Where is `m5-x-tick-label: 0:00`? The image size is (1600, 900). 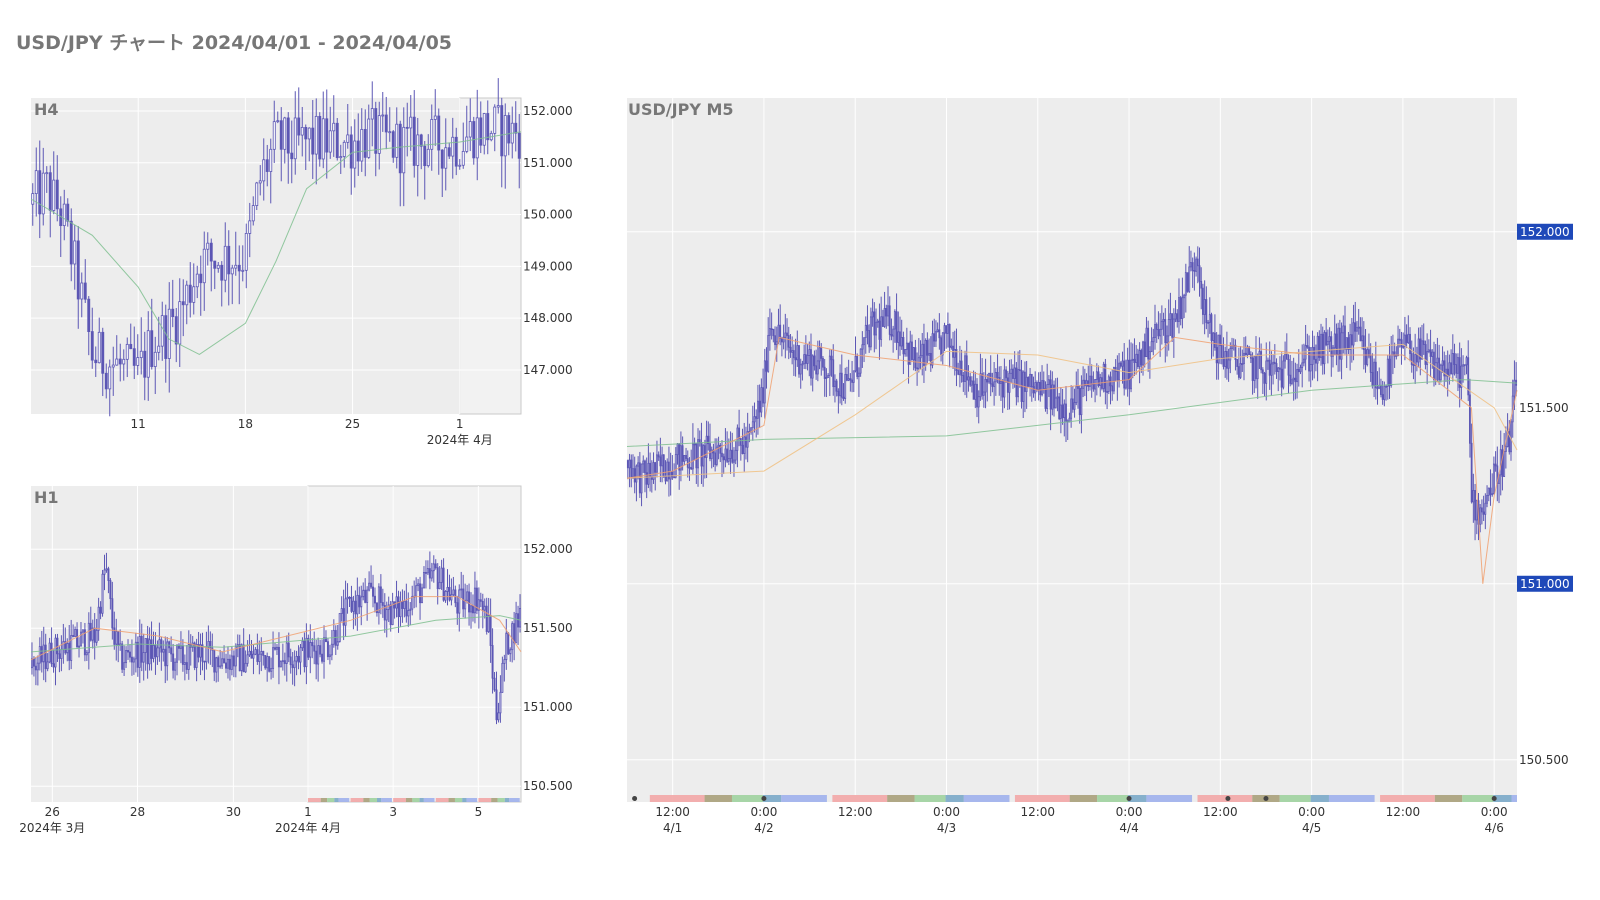
m5-x-tick-label: 0:00 is located at coordinates (1494, 812).